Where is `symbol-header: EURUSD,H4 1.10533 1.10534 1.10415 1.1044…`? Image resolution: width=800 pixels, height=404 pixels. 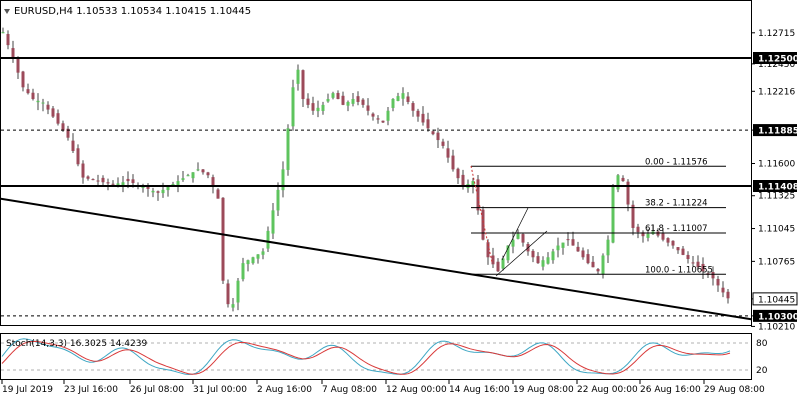
symbol-header: EURUSD,H4 1.10533 1.10534 1.10415 1.1044… is located at coordinates (132, 11).